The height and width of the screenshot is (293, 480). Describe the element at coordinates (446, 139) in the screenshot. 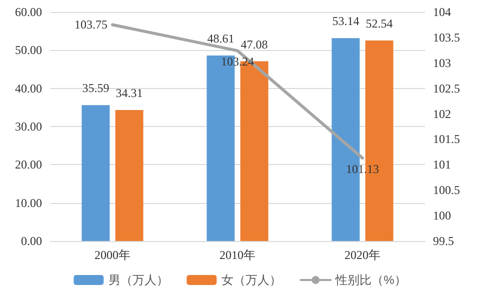

I see `y2-tick-label: 101.5` at that location.